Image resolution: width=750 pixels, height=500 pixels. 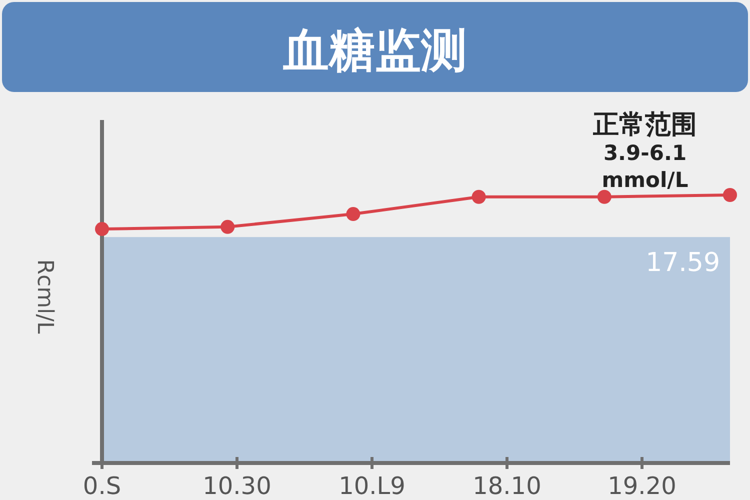 What do you see at coordinates (372, 486) in the screenshot?
I see `text: 10.L9` at bounding box center [372, 486].